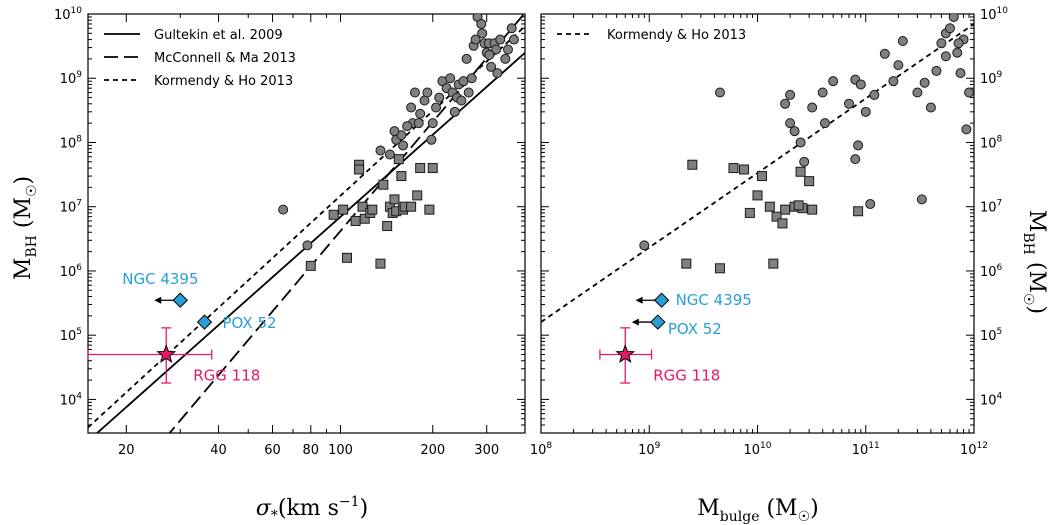 The width and height of the screenshot is (1052, 525). What do you see at coordinates (541, 449) in the screenshot?
I see `x-tick-label: 10⁸` at bounding box center [541, 449].